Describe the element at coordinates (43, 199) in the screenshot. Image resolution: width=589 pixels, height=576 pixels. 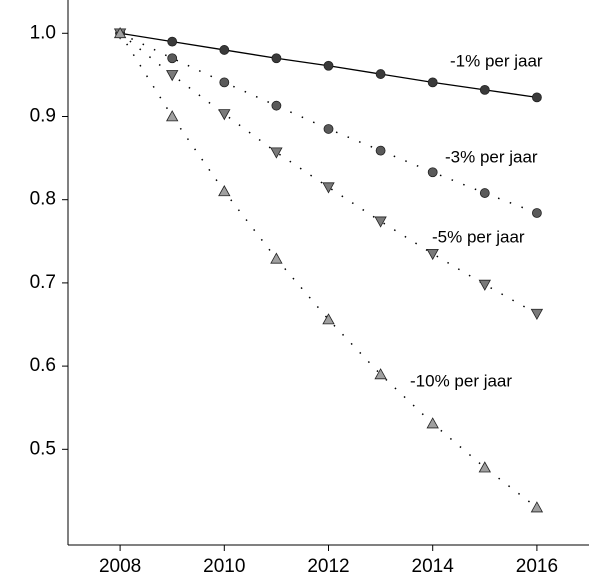
I see `y-tick-label: 0.8` at that location.